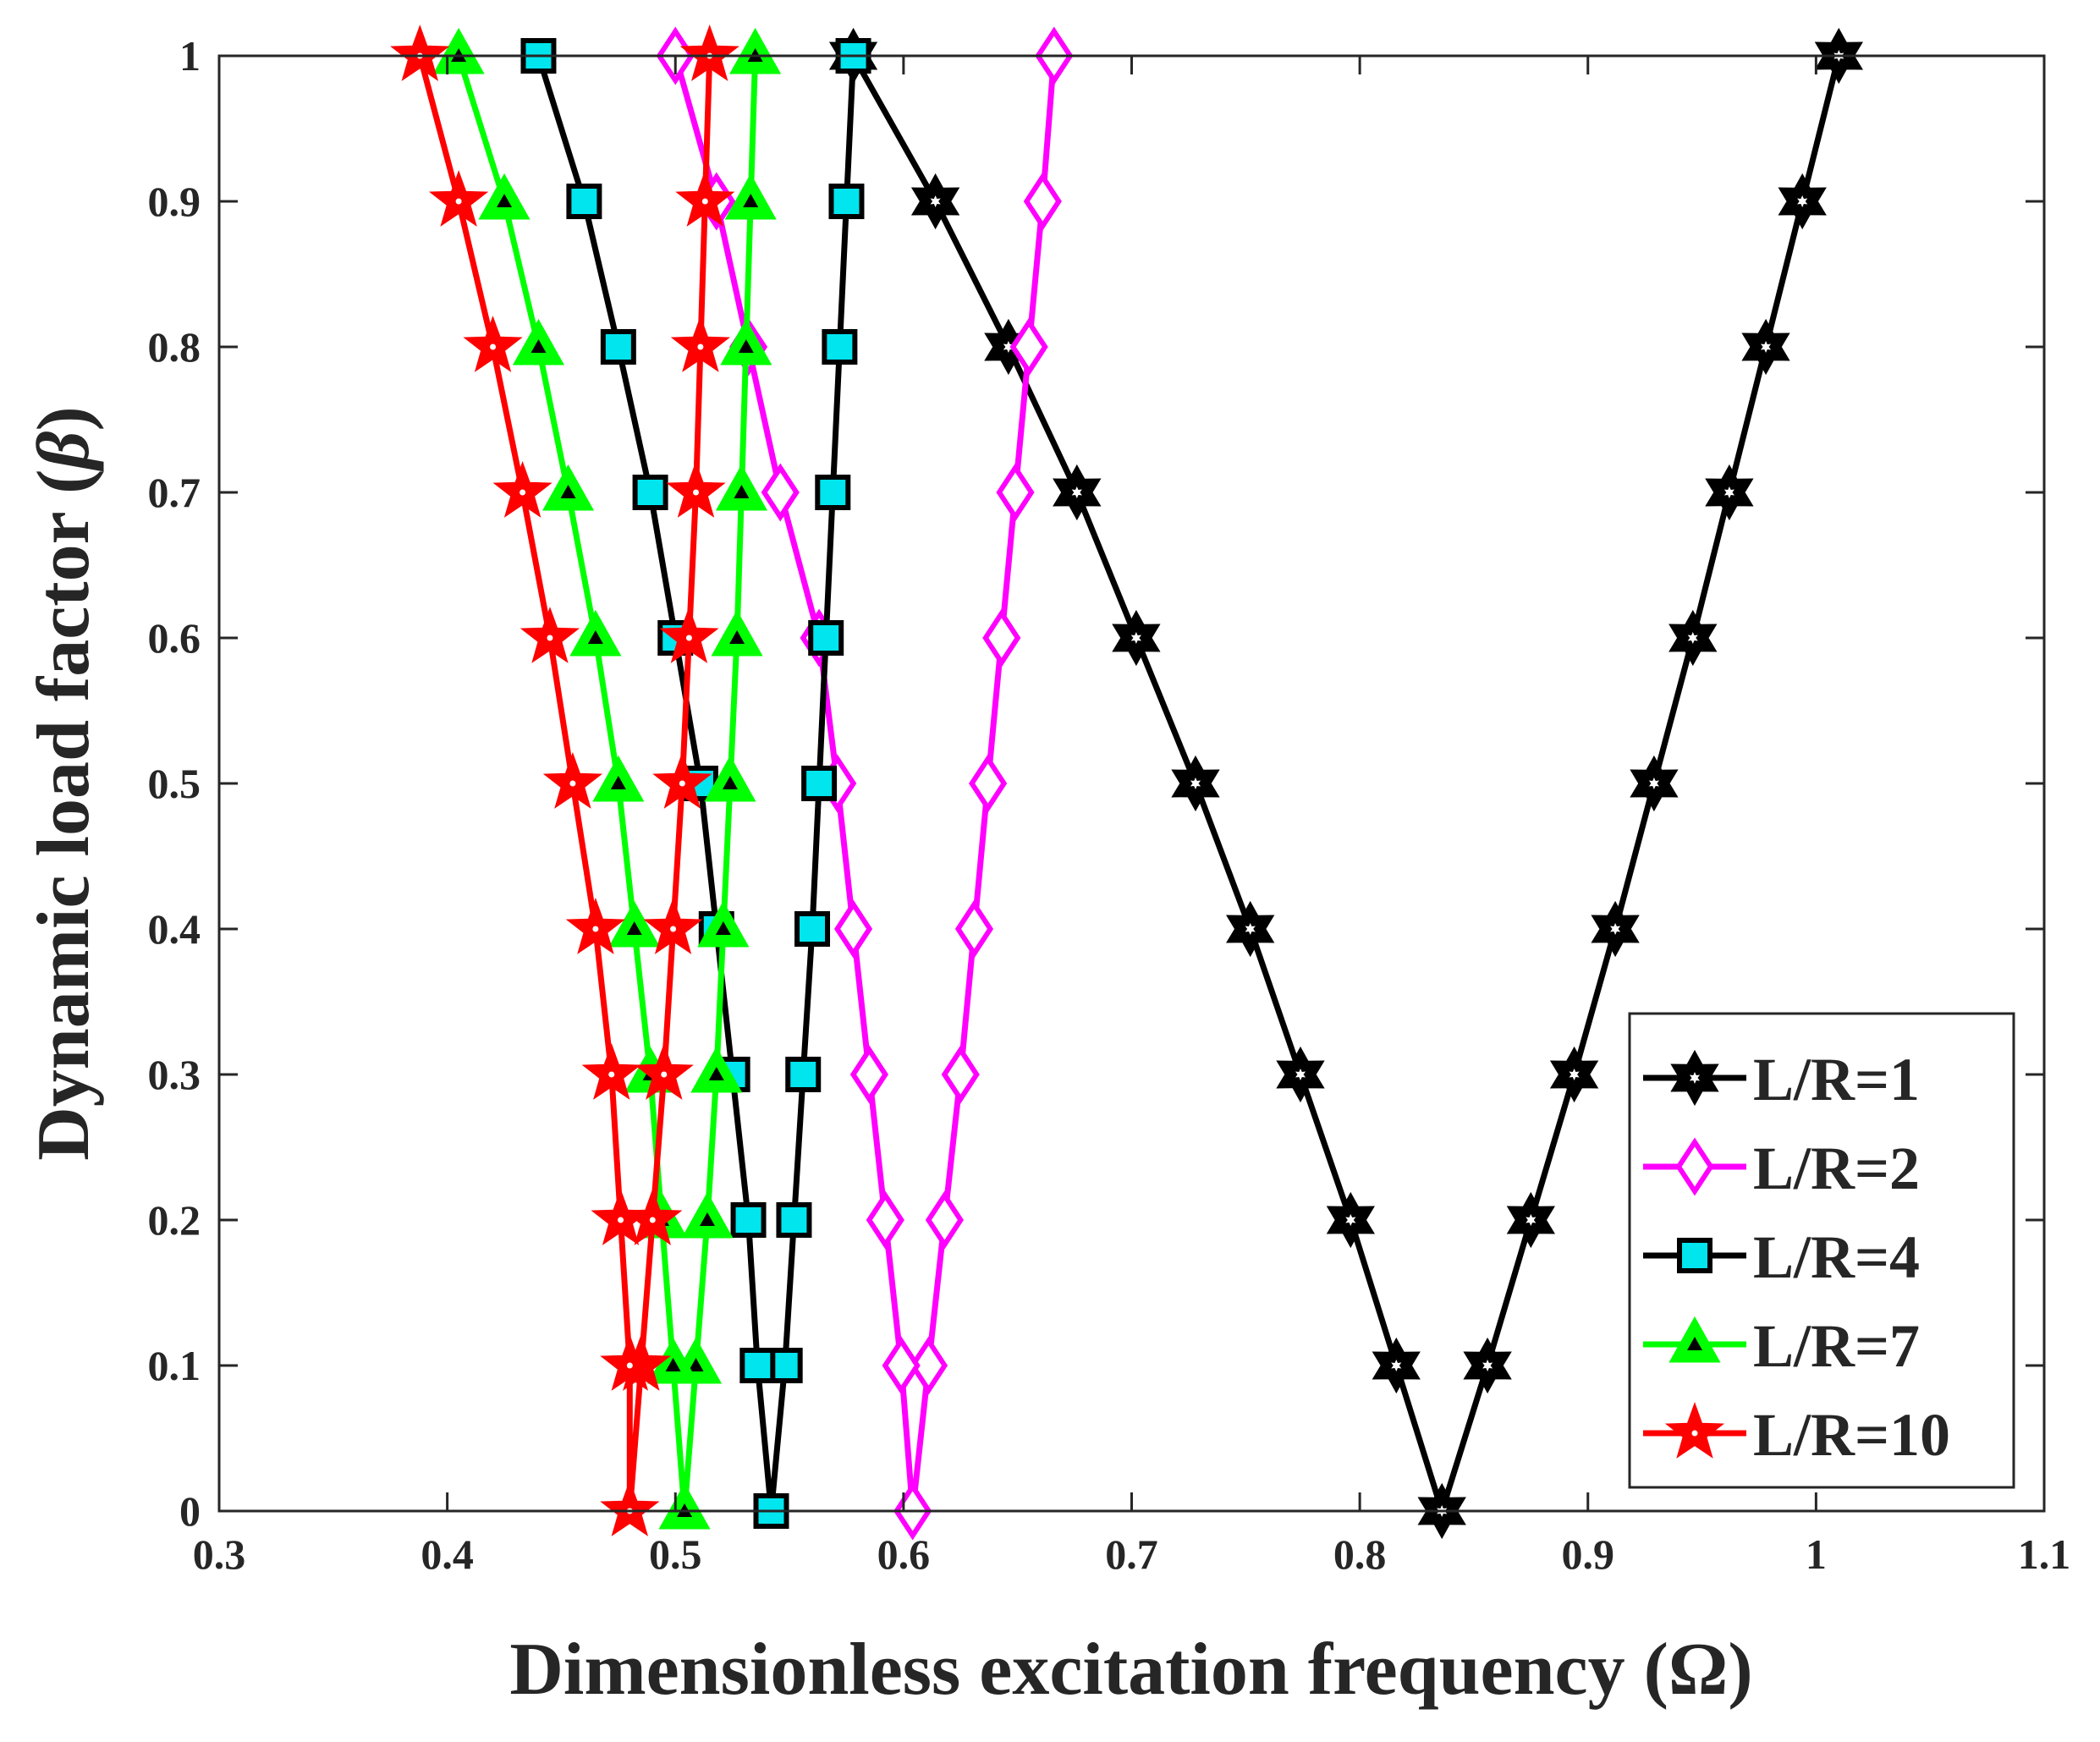 This screenshot has height=1742, width=2100. I want to click on y-axis-label: Dynamic load factor (β), so click(64, 784).